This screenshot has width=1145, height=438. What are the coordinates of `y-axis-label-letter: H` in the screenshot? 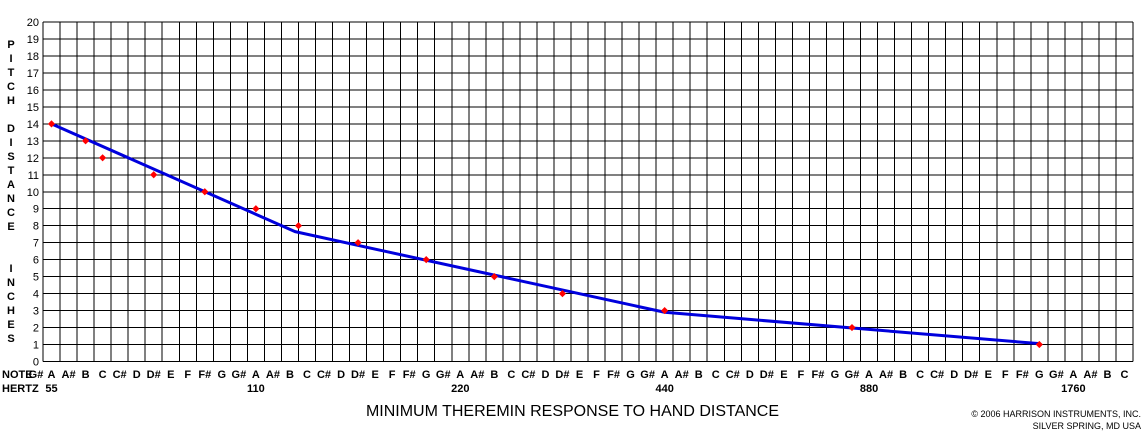 It's located at (11, 311).